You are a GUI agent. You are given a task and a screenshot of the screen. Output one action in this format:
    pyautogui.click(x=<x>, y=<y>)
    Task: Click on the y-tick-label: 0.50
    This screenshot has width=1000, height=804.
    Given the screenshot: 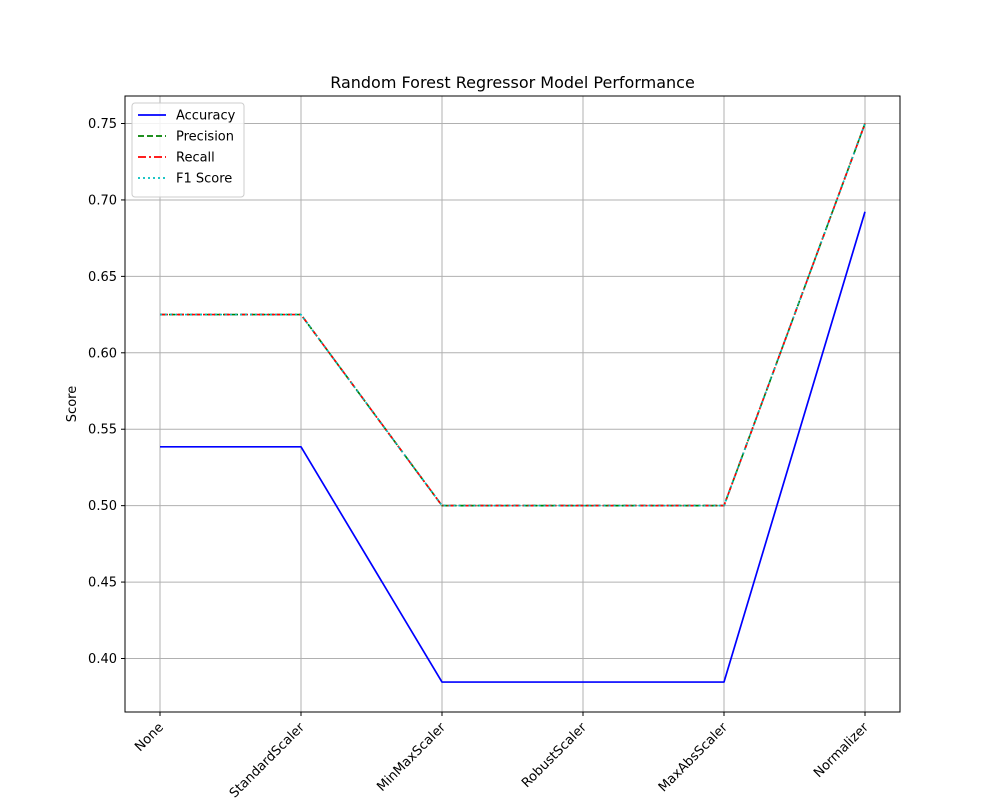 What is the action you would take?
    pyautogui.click(x=102, y=506)
    